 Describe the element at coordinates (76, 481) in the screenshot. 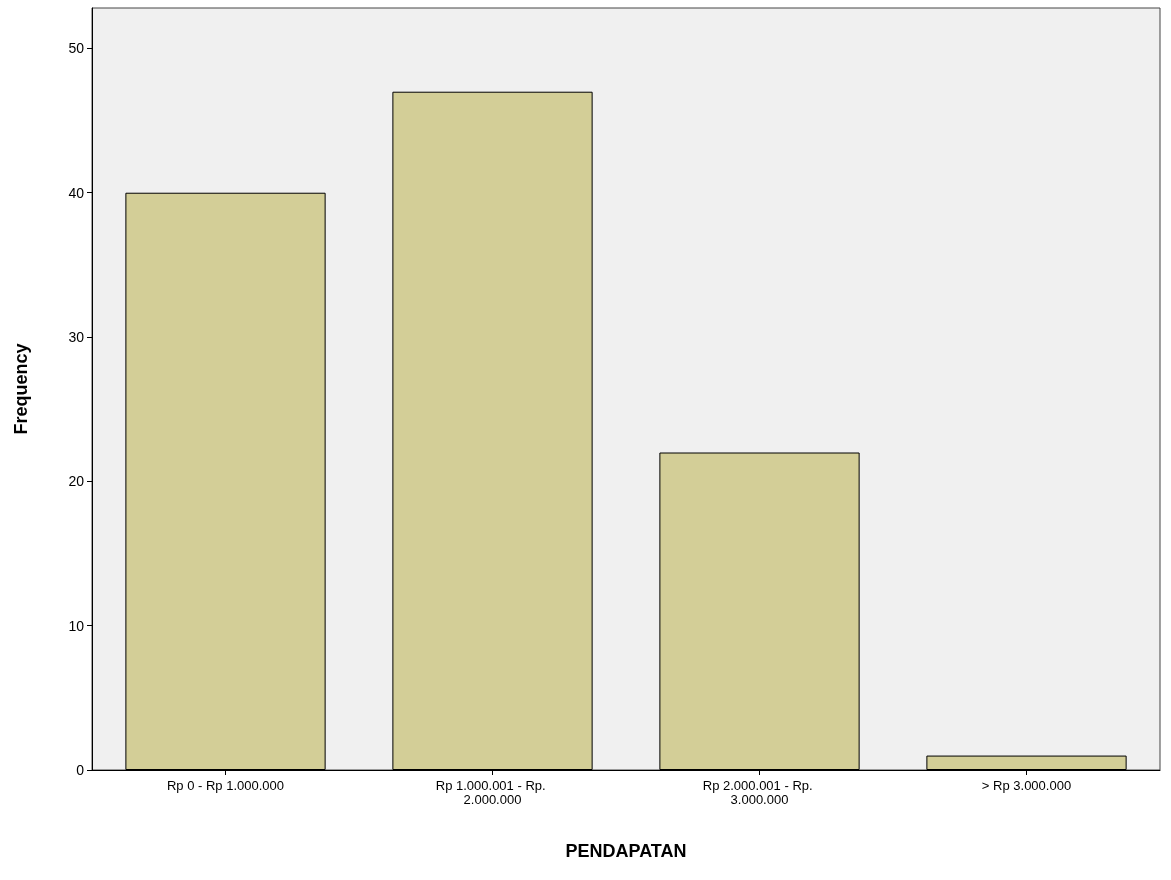

I see `y-tick-label: 20` at that location.